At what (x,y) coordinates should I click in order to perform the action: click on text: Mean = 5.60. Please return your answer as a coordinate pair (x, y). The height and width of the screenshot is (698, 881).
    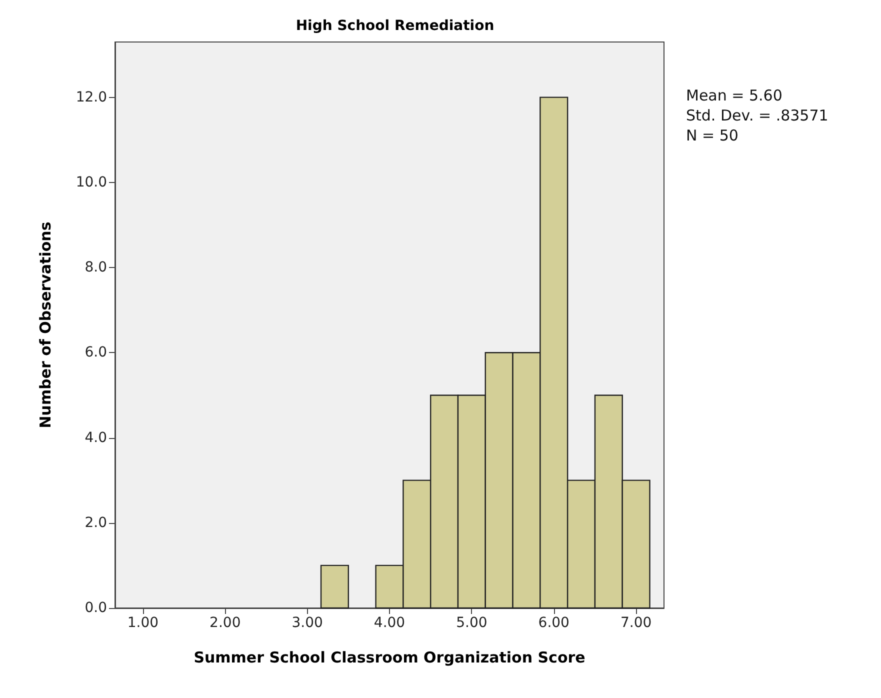
    Looking at the image, I should click on (734, 95).